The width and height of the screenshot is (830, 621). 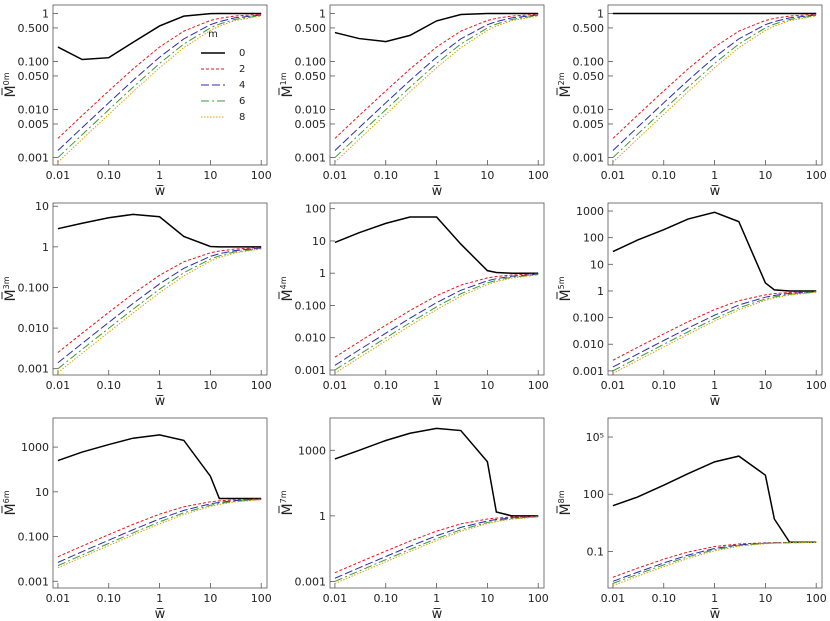 What do you see at coordinates (287, 502) in the screenshot?
I see `y-axis-label: M̅7m` at bounding box center [287, 502].